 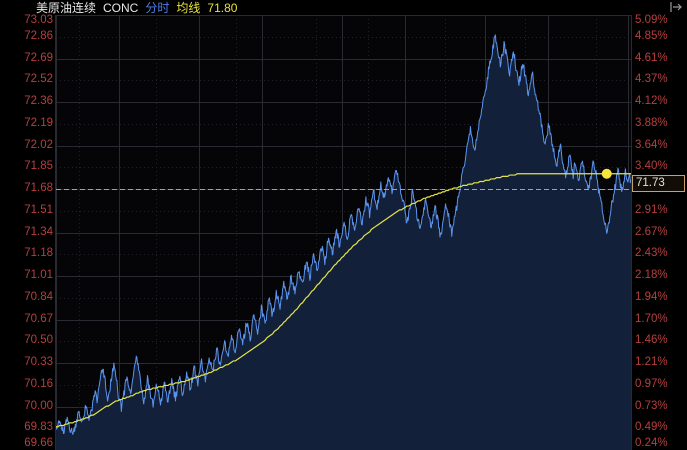 I want to click on price-tick-label: 72.19, so click(x=38, y=122).